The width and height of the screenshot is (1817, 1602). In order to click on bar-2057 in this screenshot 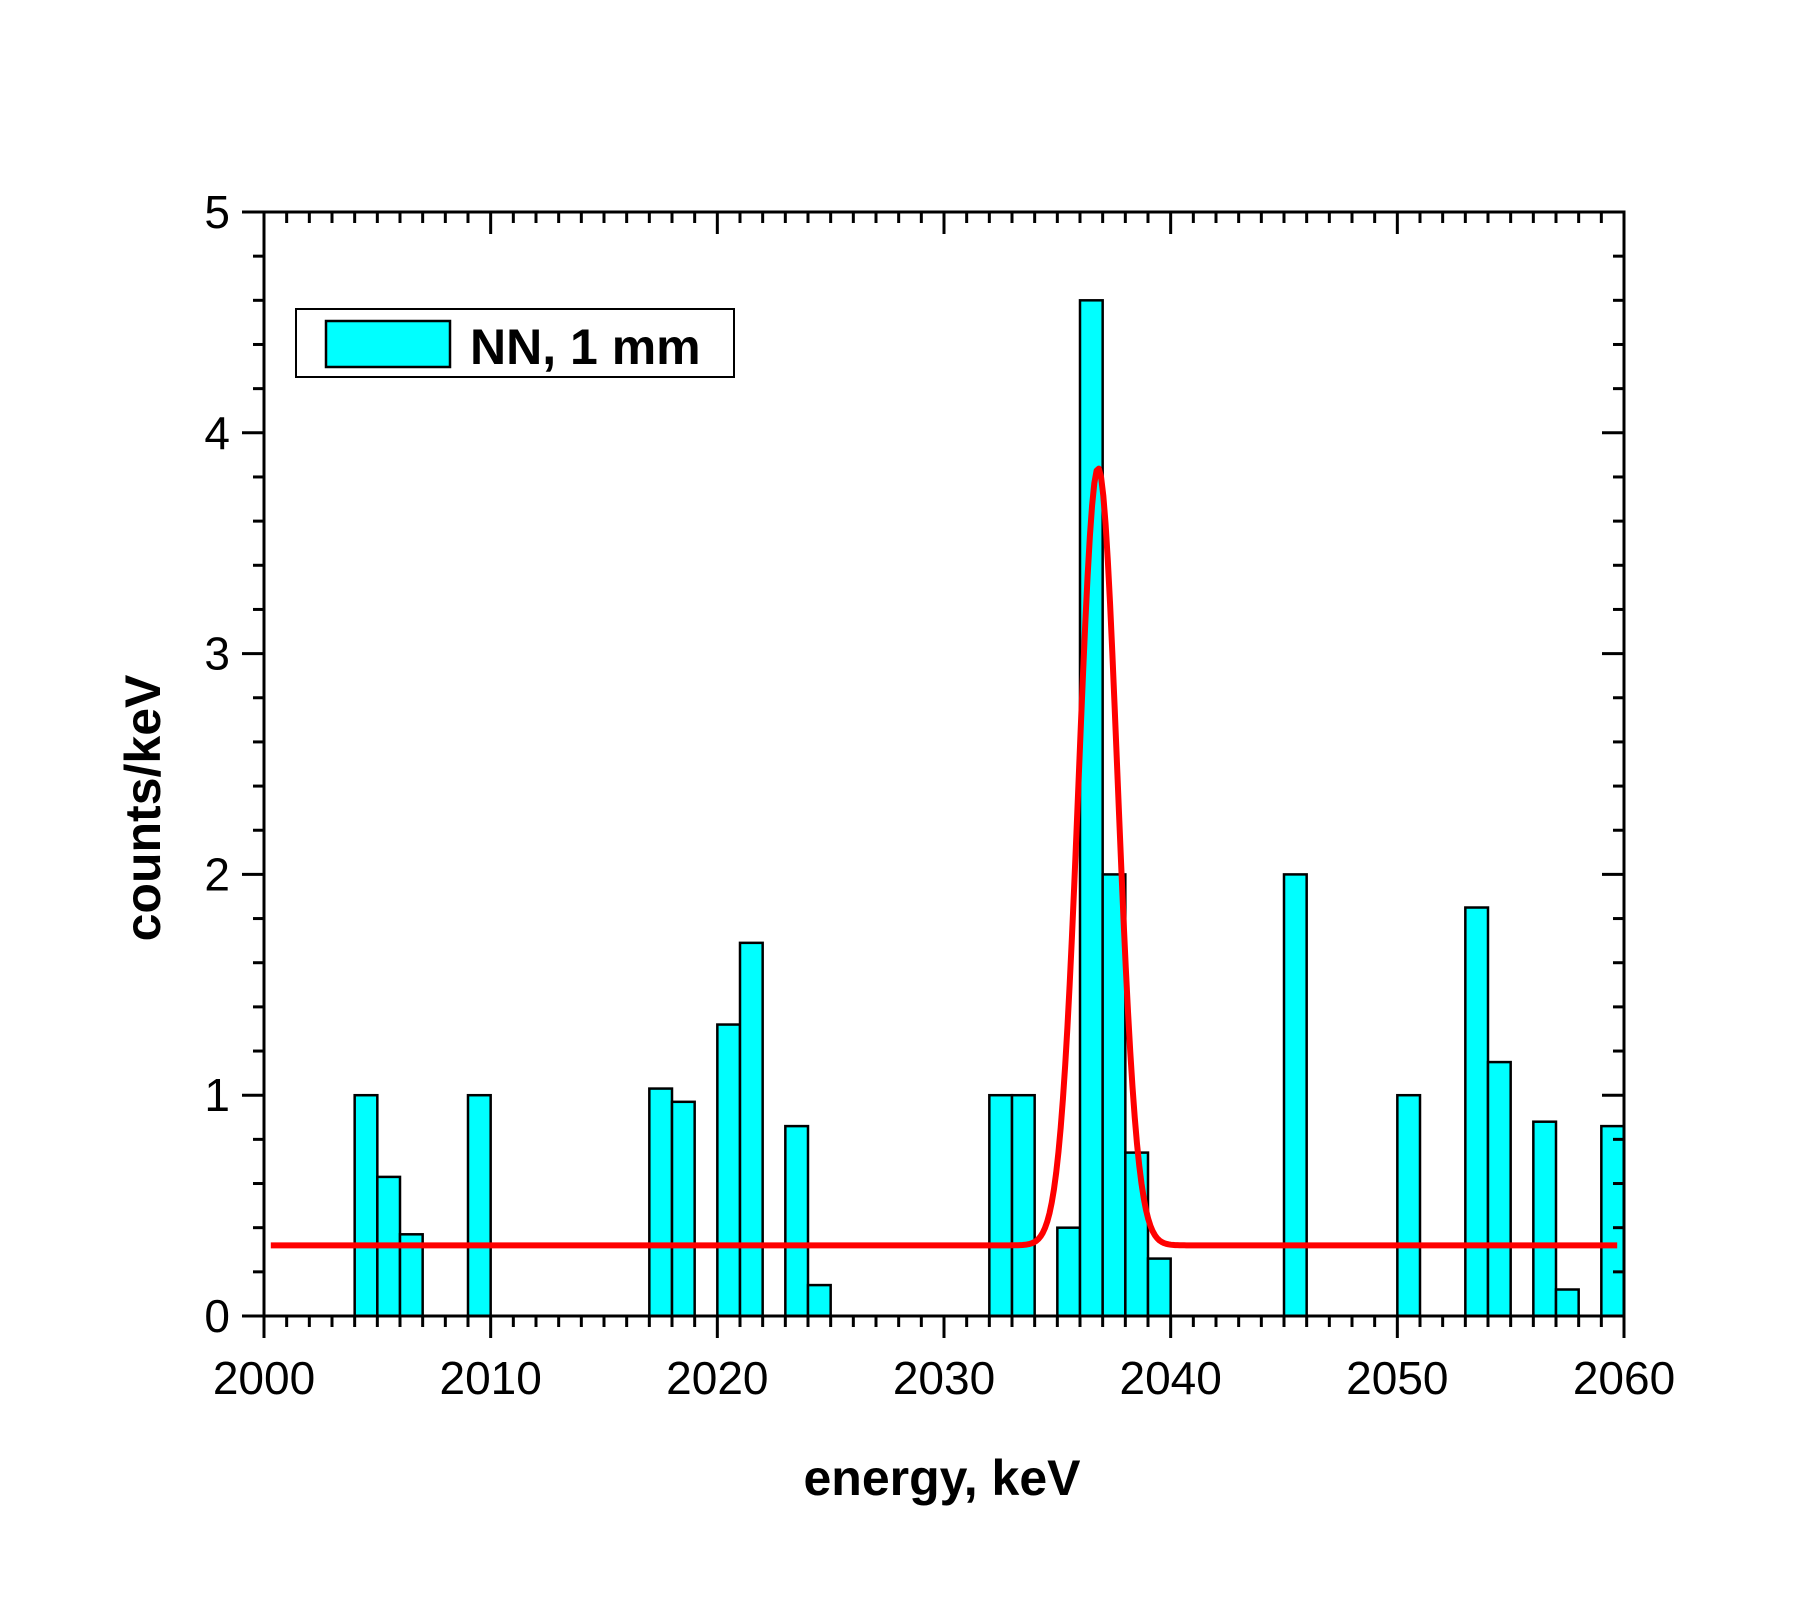, I will do `click(1567, 1303)`.